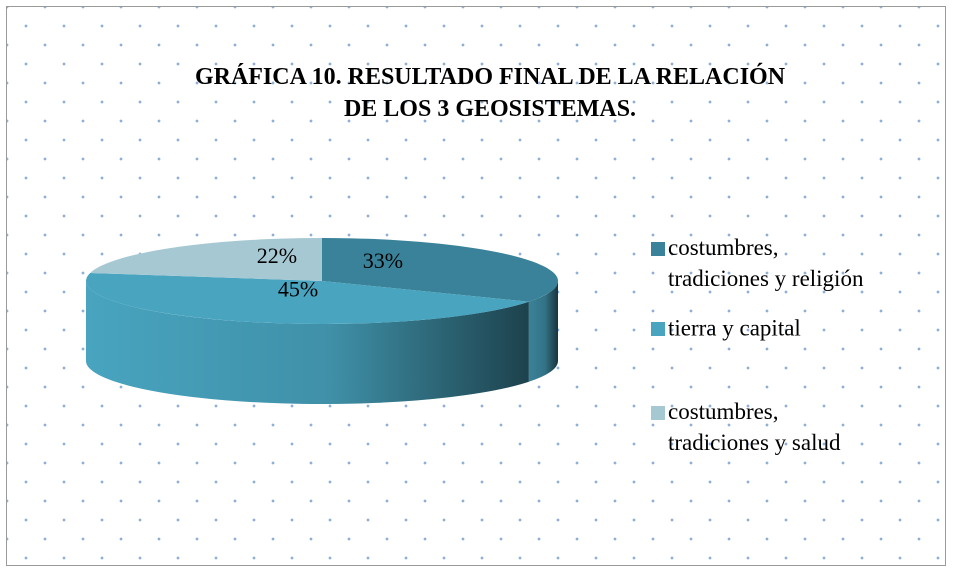  Describe the element at coordinates (277, 255) in the screenshot. I see `data-label: 22%` at that location.